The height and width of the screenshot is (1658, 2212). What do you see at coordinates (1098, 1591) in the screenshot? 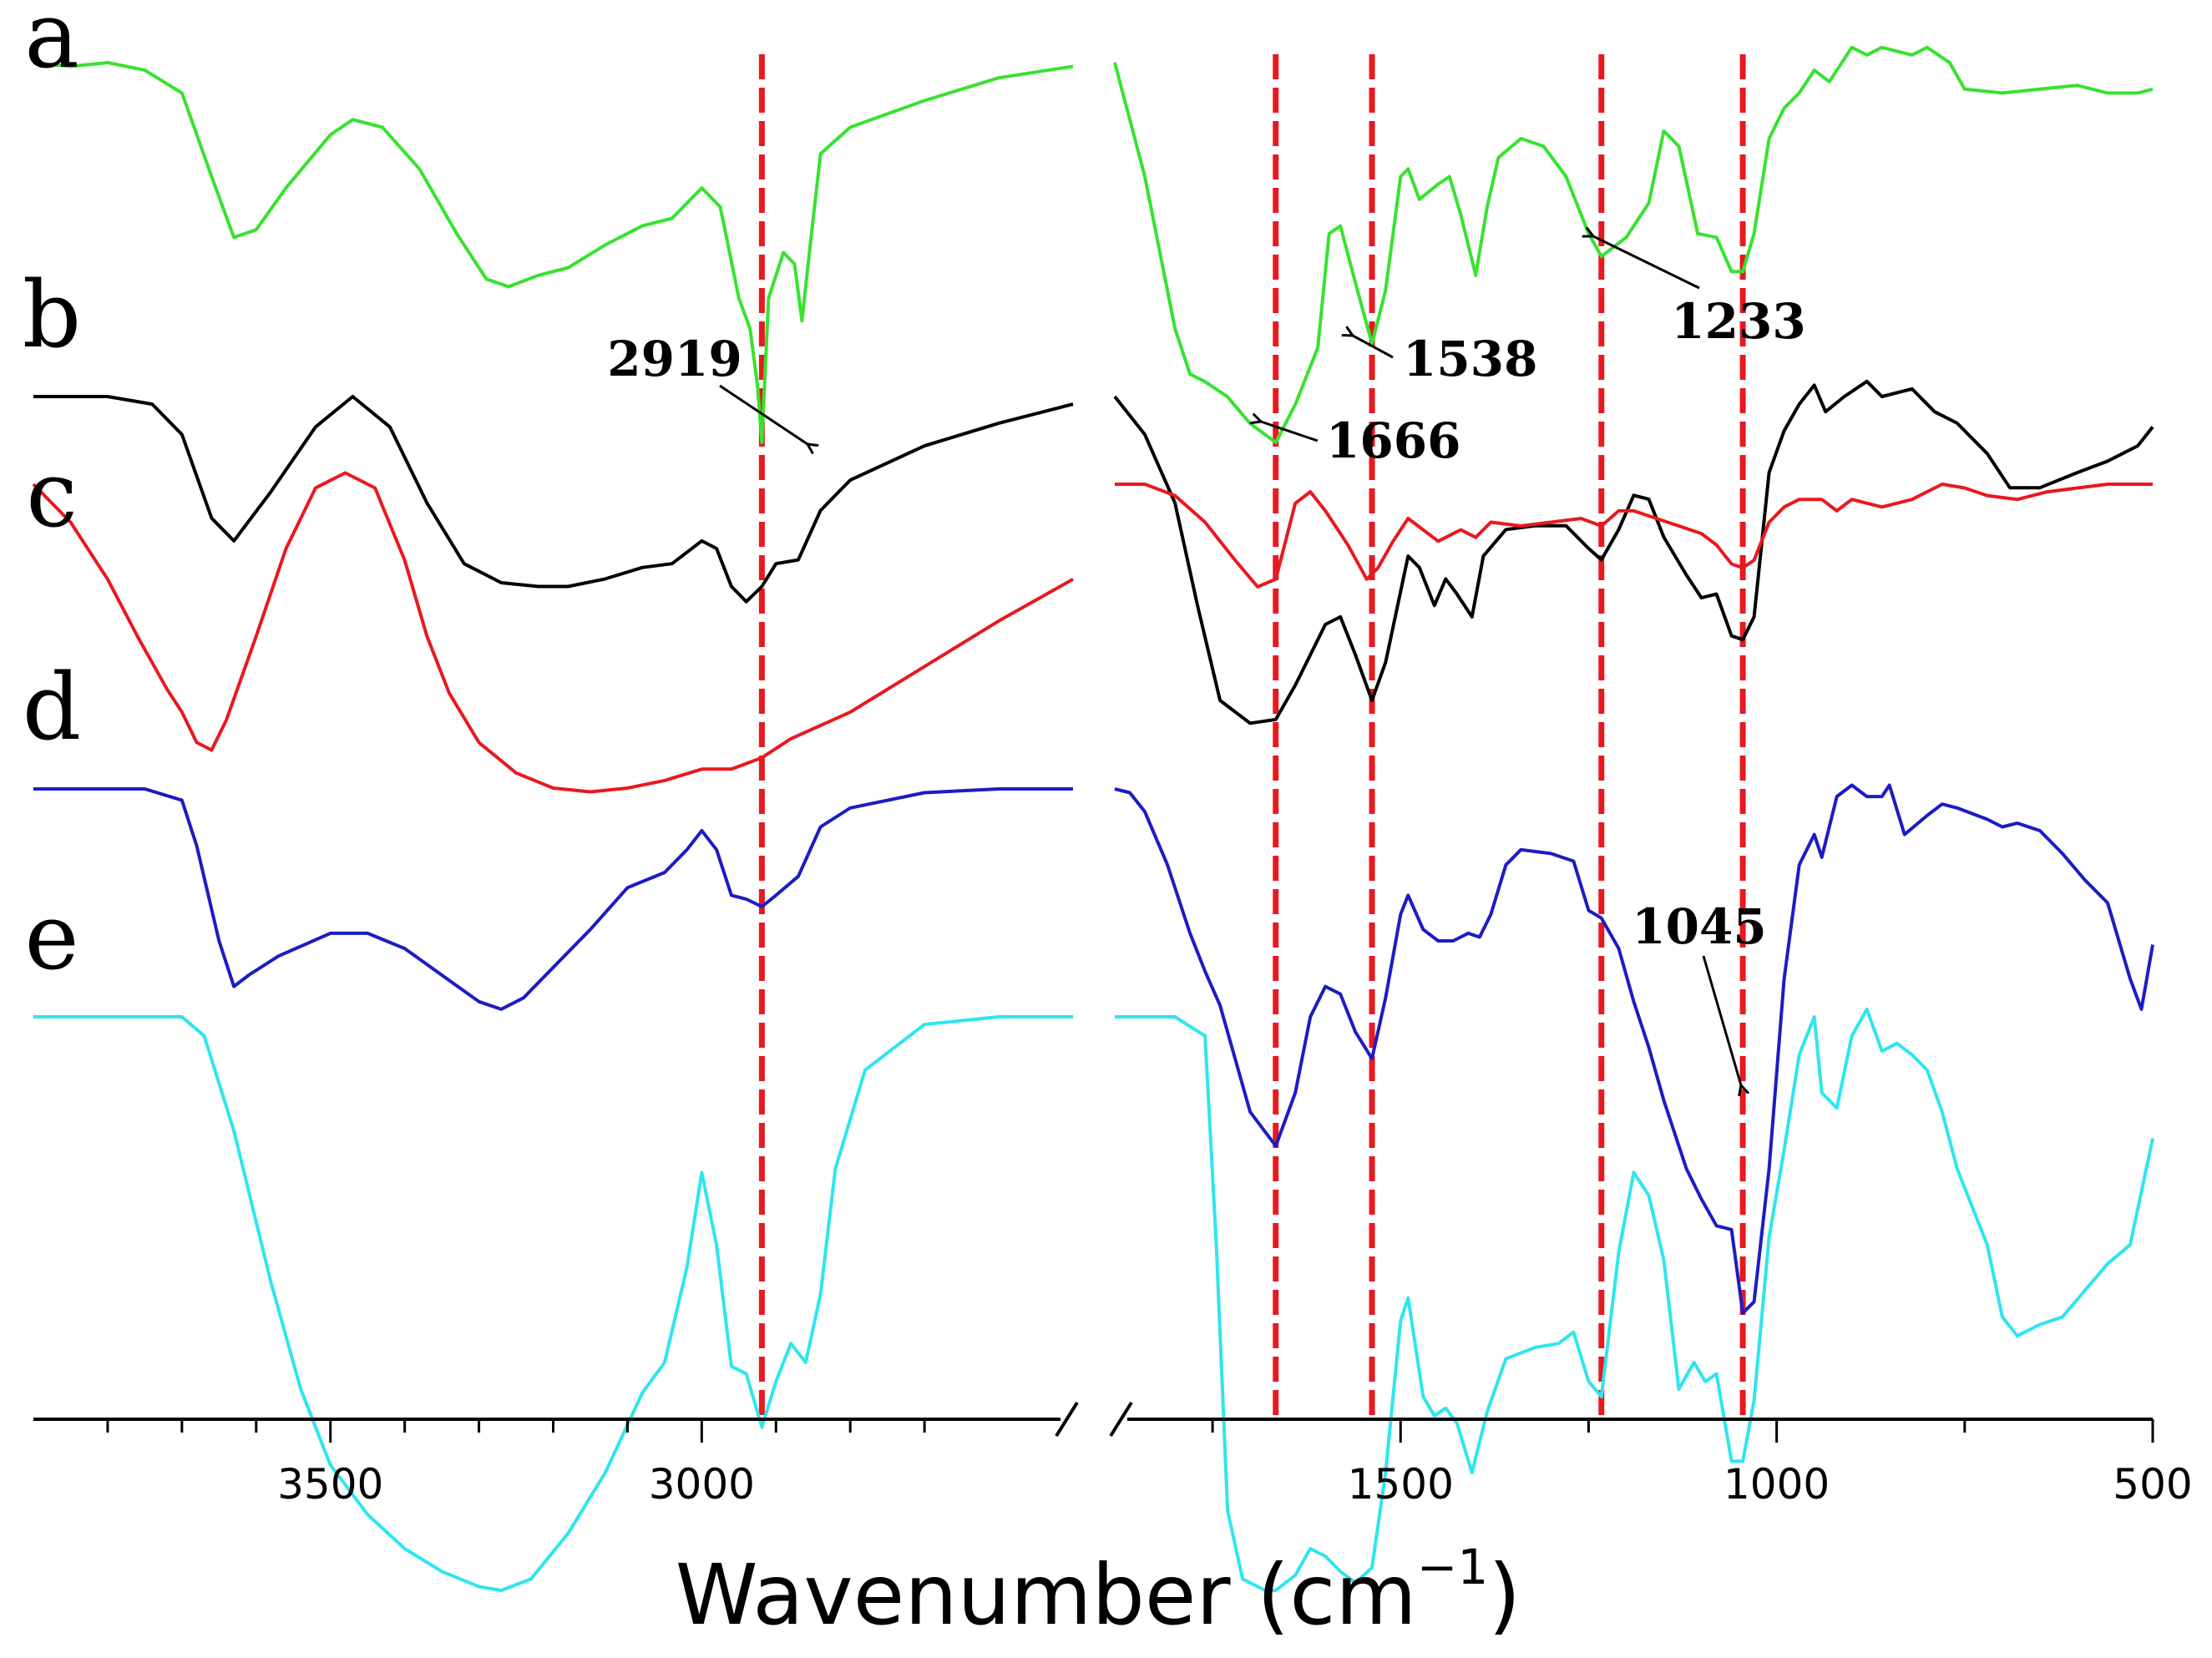
I see `x-axis-title: Wavenumber (cm−1)` at bounding box center [1098, 1591].